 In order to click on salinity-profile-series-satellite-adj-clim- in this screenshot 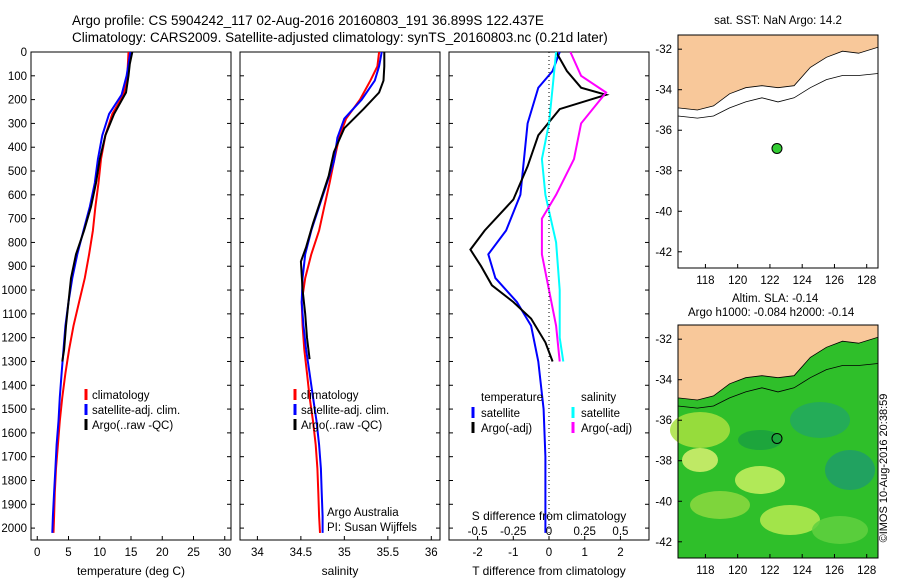, I will do `click(341, 292)`.